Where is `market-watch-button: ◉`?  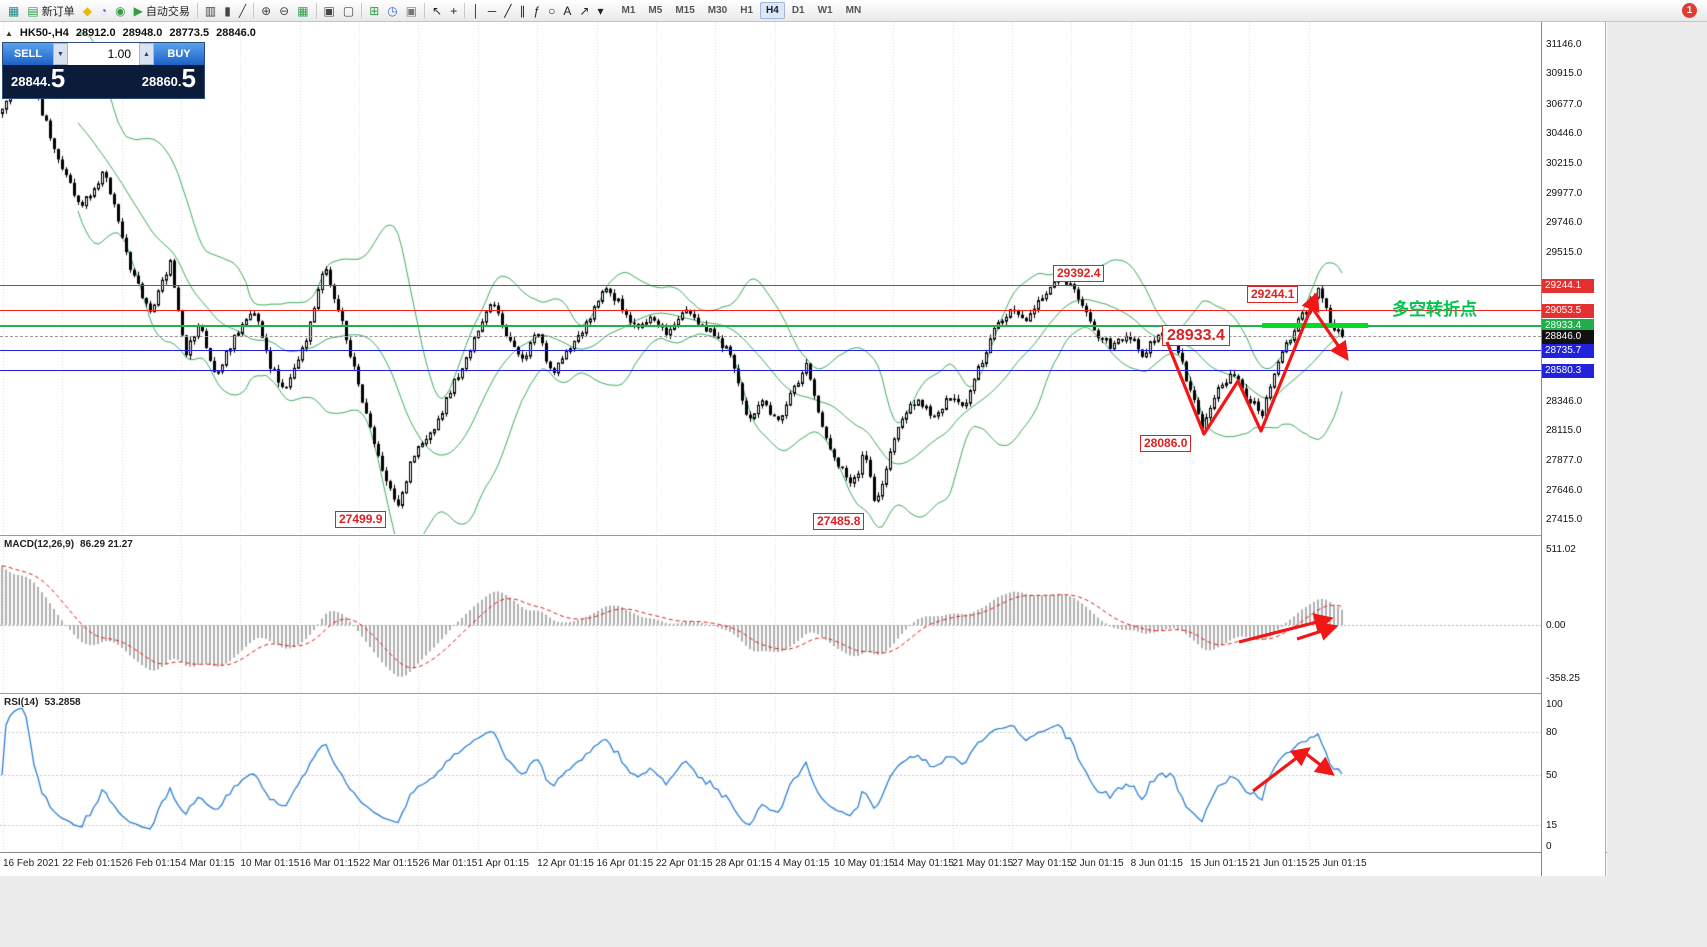 market-watch-button: ◉ is located at coordinates (120, 11).